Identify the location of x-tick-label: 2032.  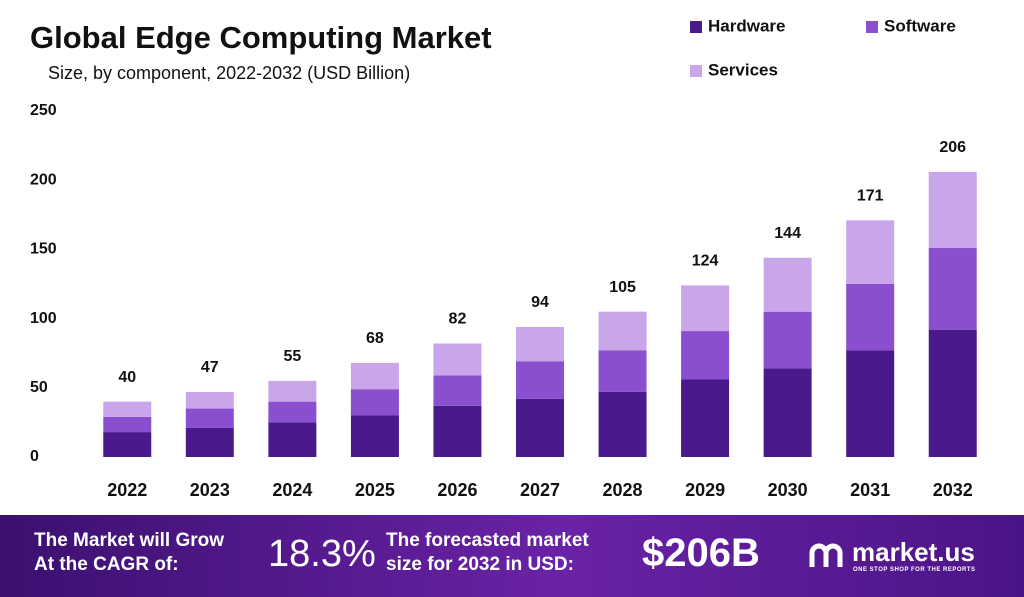
(953, 490).